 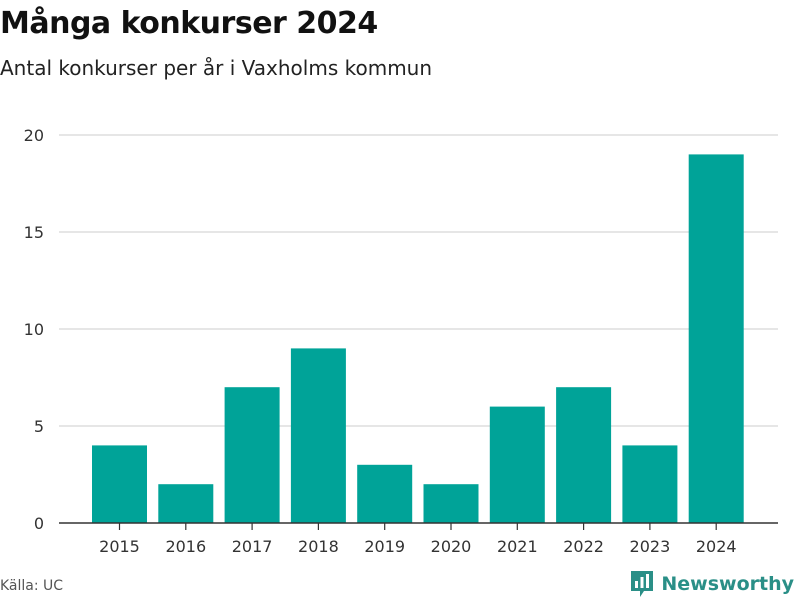 What do you see at coordinates (39, 523) in the screenshot?
I see `y-tick-label: 0` at bounding box center [39, 523].